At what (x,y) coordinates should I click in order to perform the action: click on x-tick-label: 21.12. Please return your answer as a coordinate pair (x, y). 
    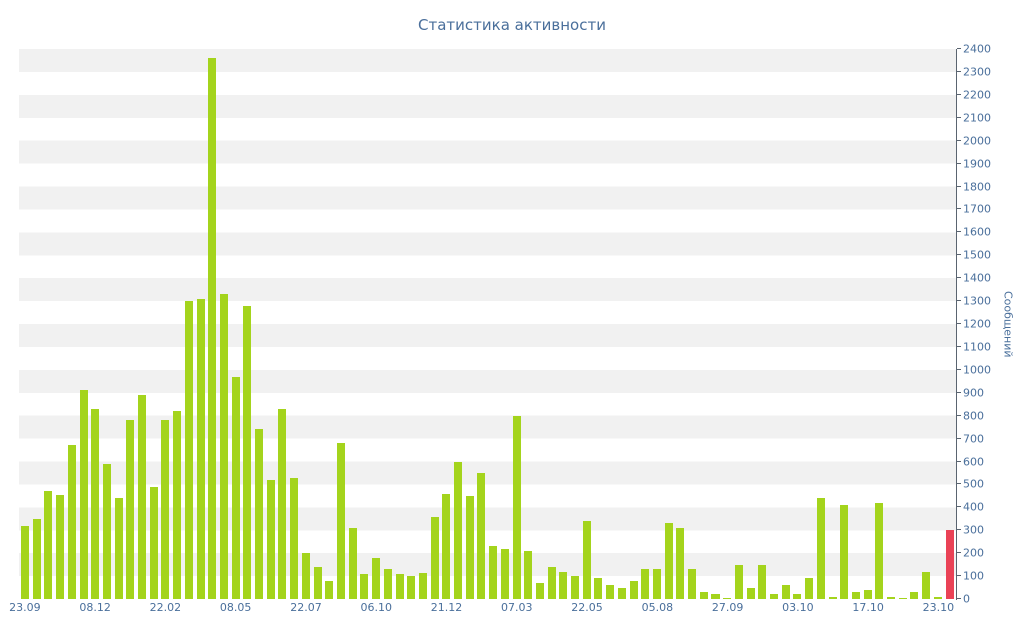
    Looking at the image, I should click on (446, 607).